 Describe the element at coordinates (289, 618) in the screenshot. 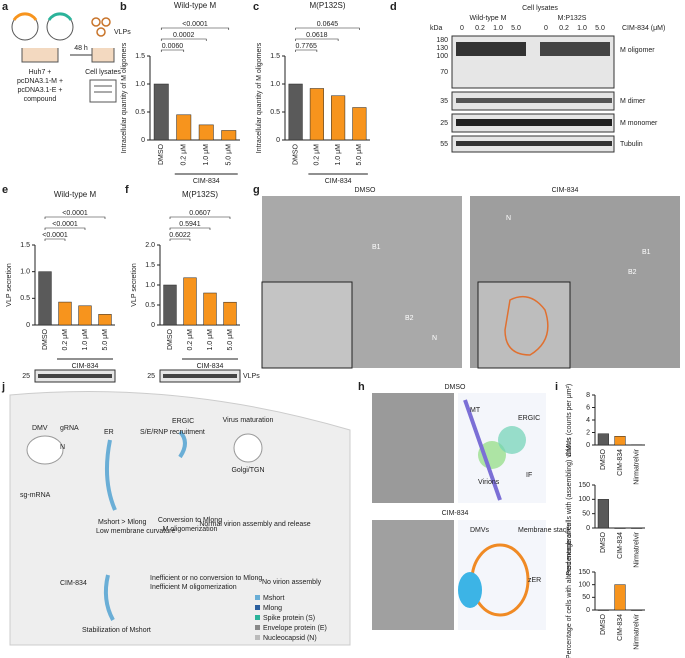

I see `legend-label: Spike protein (S)` at that location.